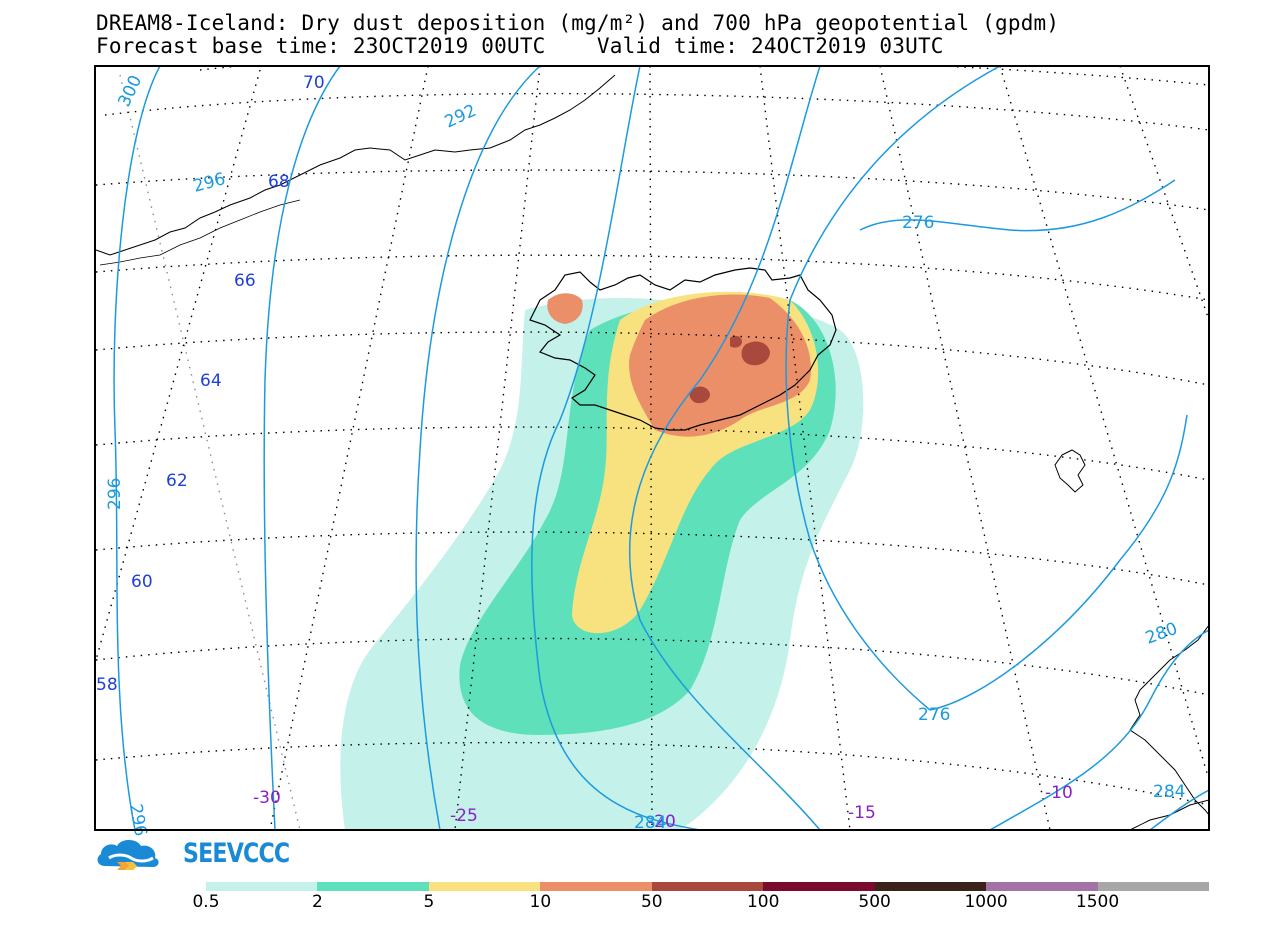  Describe the element at coordinates (736, 341) in the screenshot. I see `dust-level-50-c` at that location.